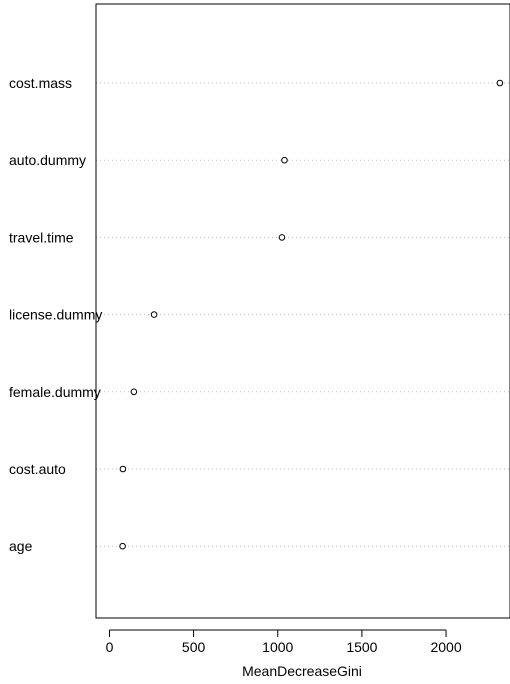 This screenshot has width=510, height=684. I want to click on variable-label: license.dummy, so click(55, 315).